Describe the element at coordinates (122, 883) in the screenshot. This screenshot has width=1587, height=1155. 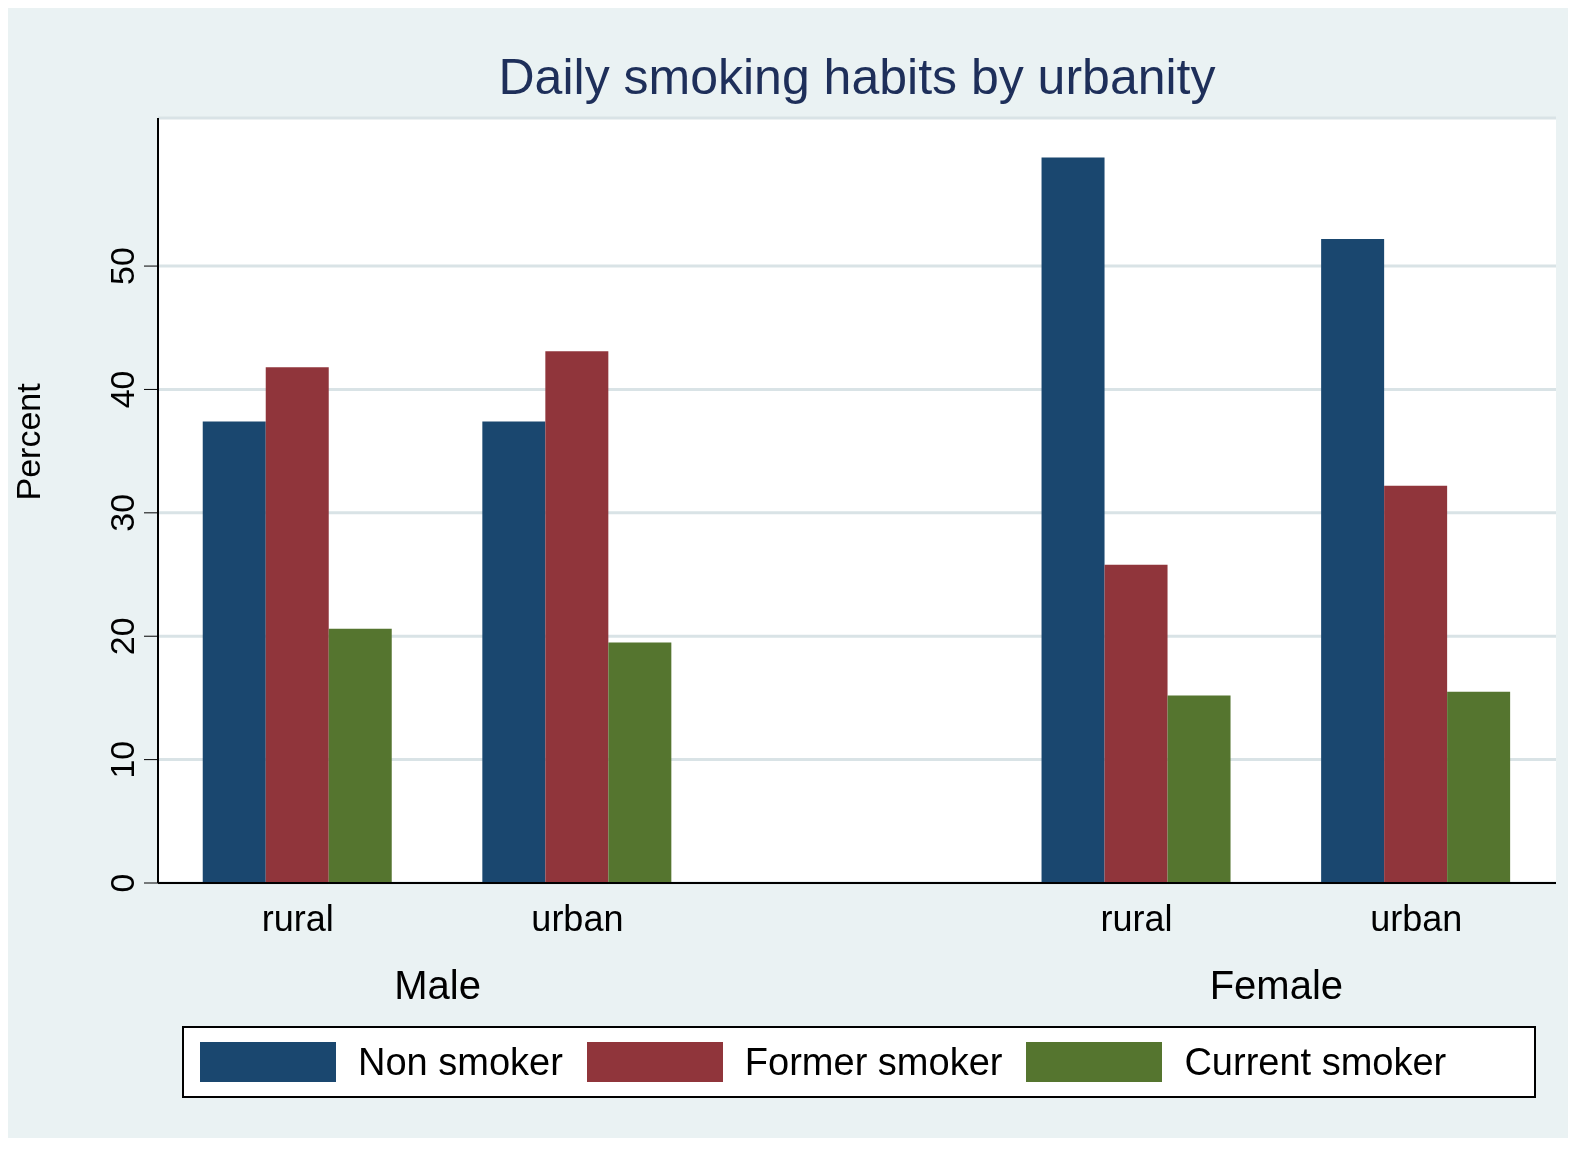
I see `y-tick-label: 0` at that location.